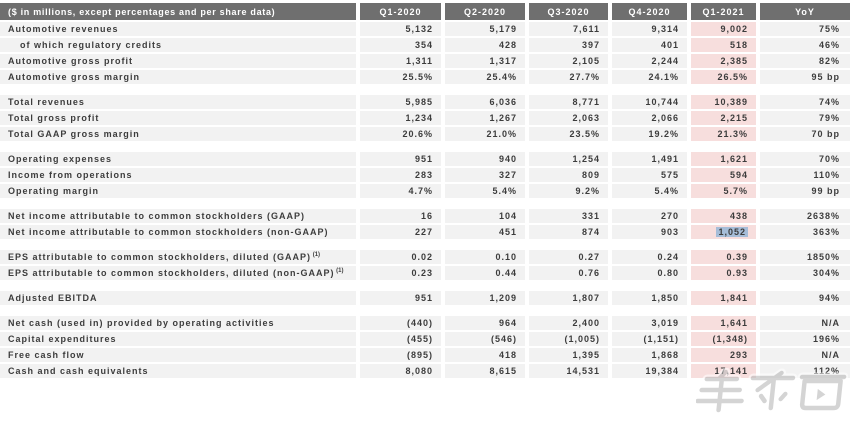 The height and width of the screenshot is (421, 850). Describe the element at coordinates (483, 11) in the screenshot. I see `column-header-q2-2020: Q2-2020` at that location.